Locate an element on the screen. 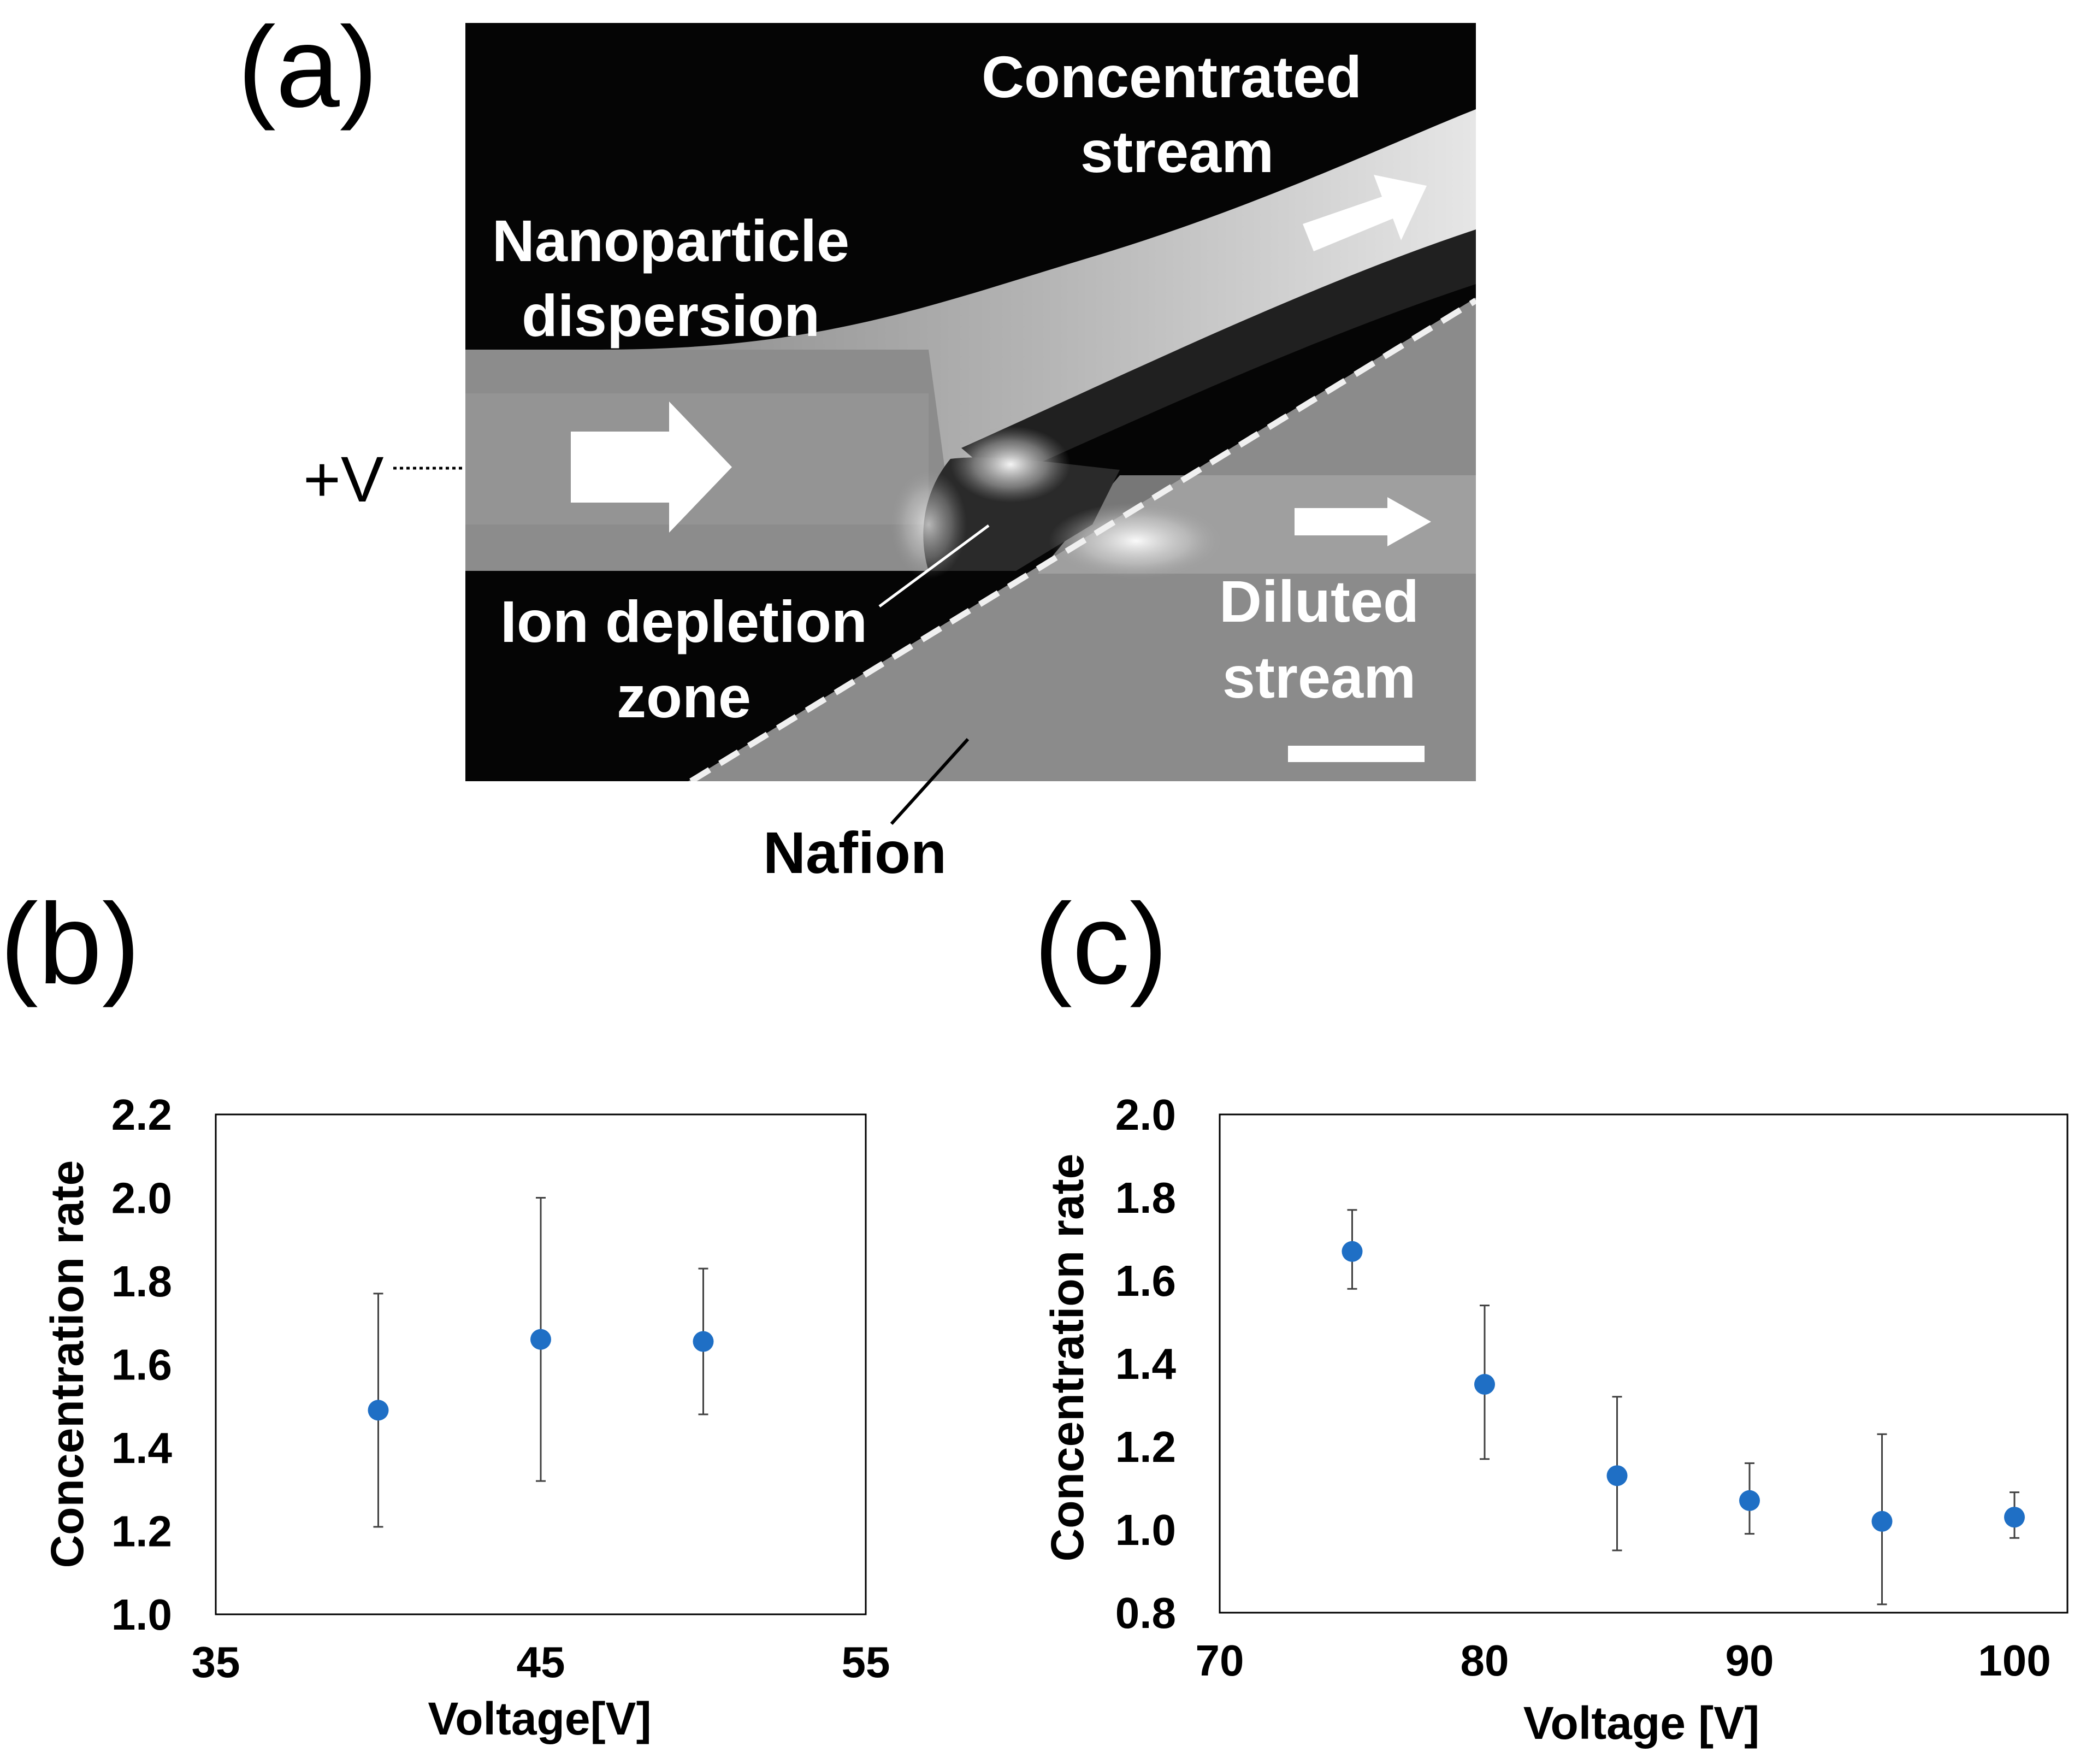 Image resolution: width=2080 pixels, height=1764 pixels. chart-c-ytick-4: 1.6 is located at coordinates (1145, 1280).